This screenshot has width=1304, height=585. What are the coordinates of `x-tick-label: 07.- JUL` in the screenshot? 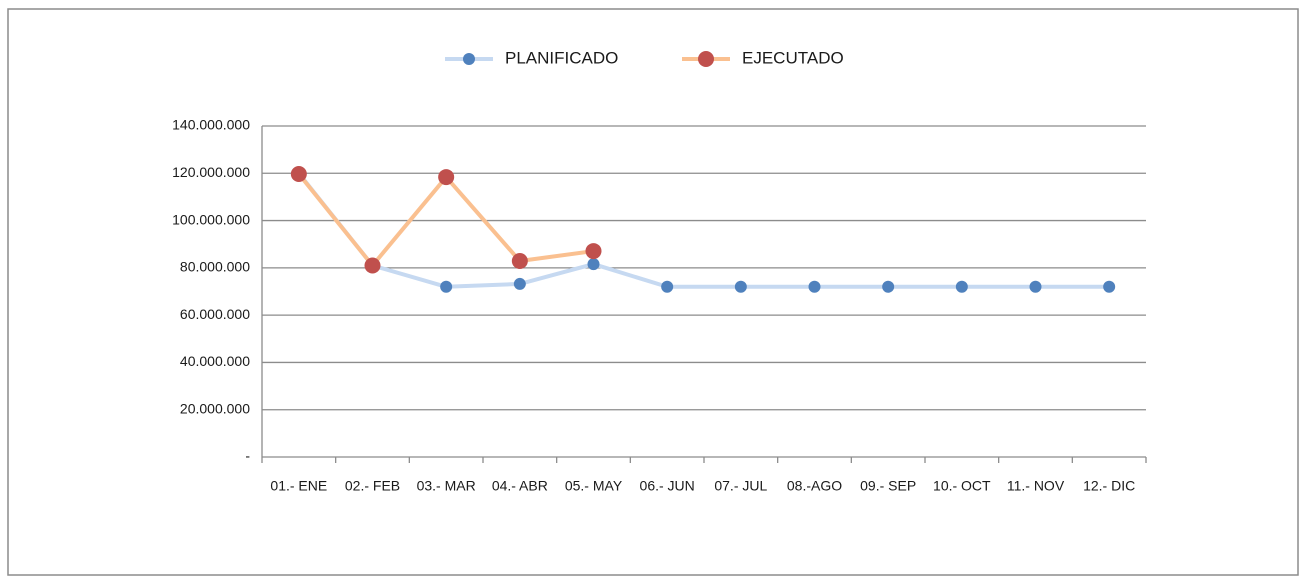 It's located at (740, 486).